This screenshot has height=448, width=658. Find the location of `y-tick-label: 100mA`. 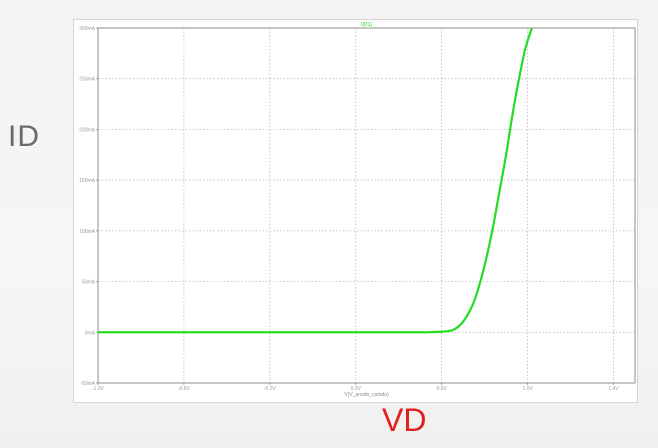

y-tick-label: 100mA is located at coordinates (87, 232).